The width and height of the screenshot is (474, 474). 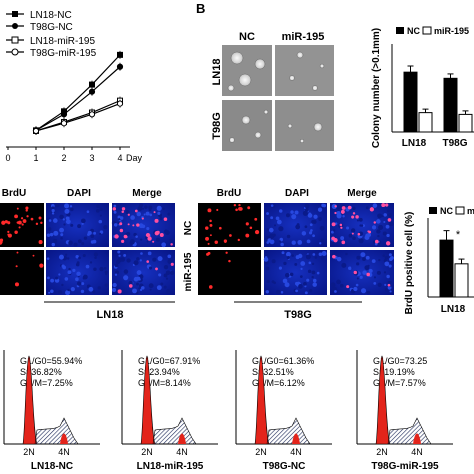 I want to click on brdu-col-label-dapi-t98g: DAPI, so click(x=297, y=193).